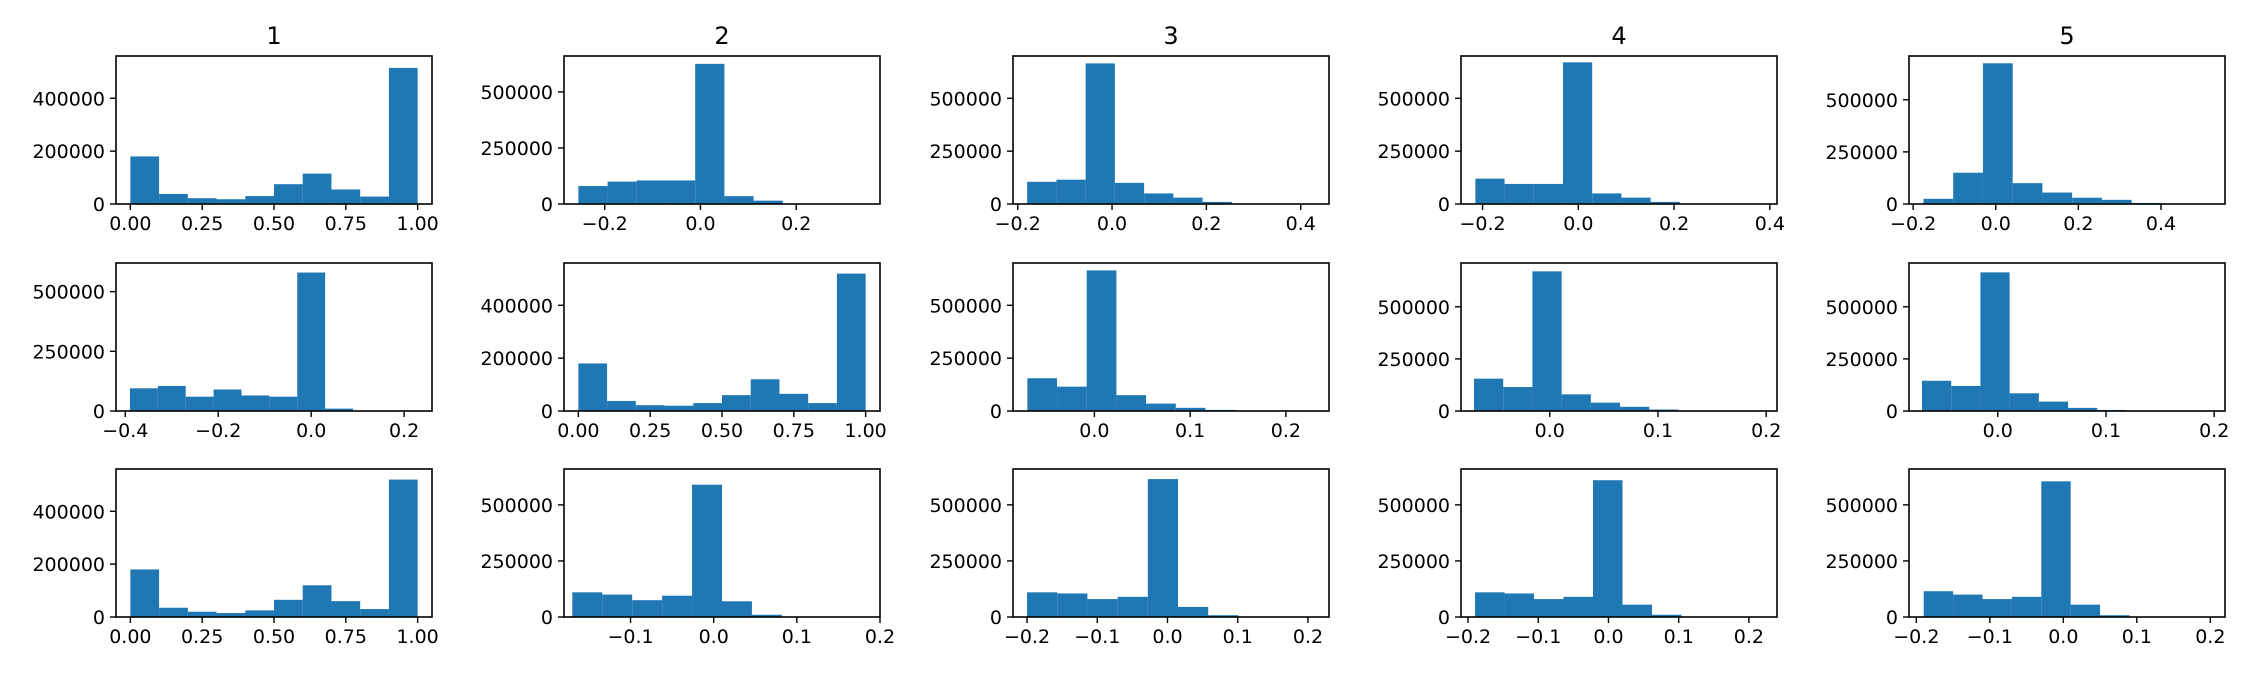 This screenshot has width=2250, height=675. Describe the element at coordinates (1129, 352) in the screenshot. I see `subplot-r2-c3: 0.0 0.1 0.2 0 250000 500000` at that location.